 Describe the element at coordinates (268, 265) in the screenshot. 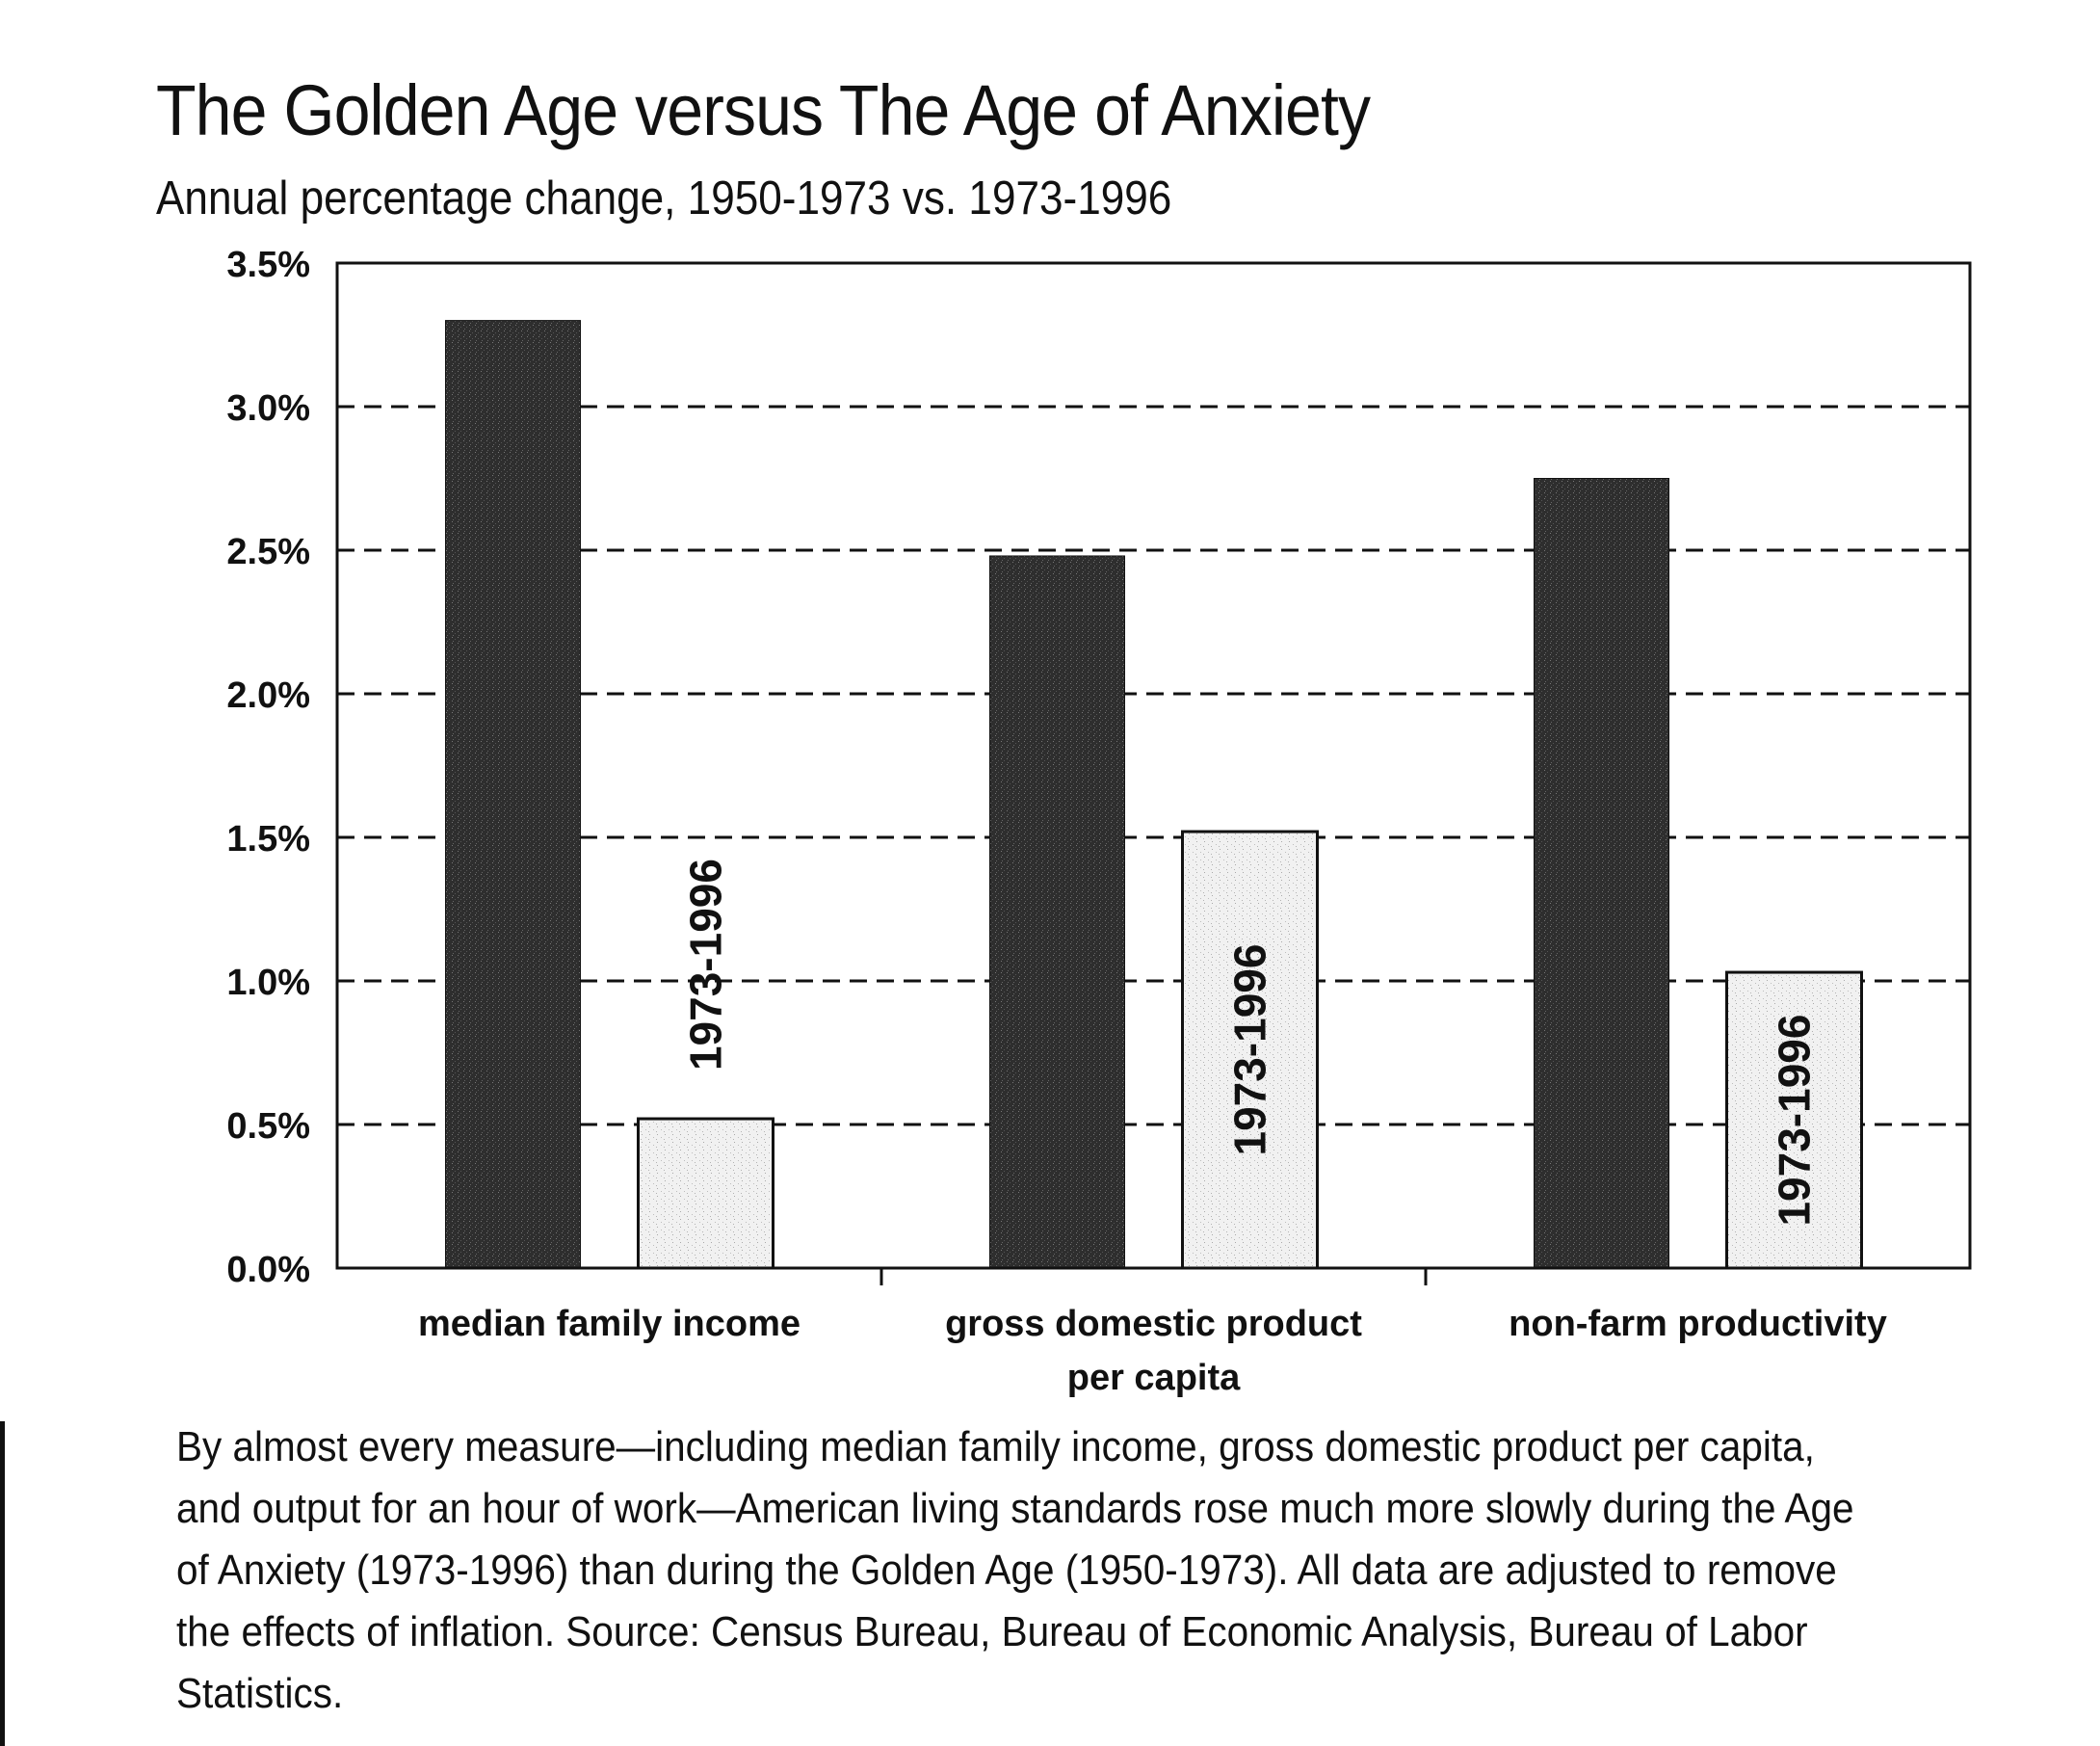

I see `y-tick-label: 3.5%` at that location.